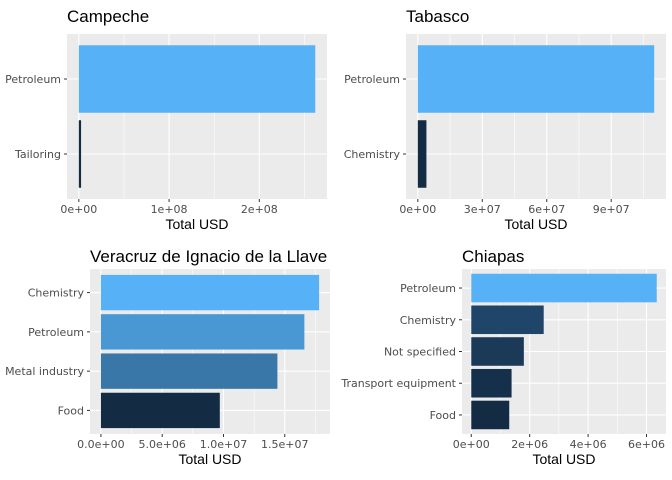 The height and width of the screenshot is (480, 672). I want to click on x-tick-label: 4e+06, so click(588, 444).